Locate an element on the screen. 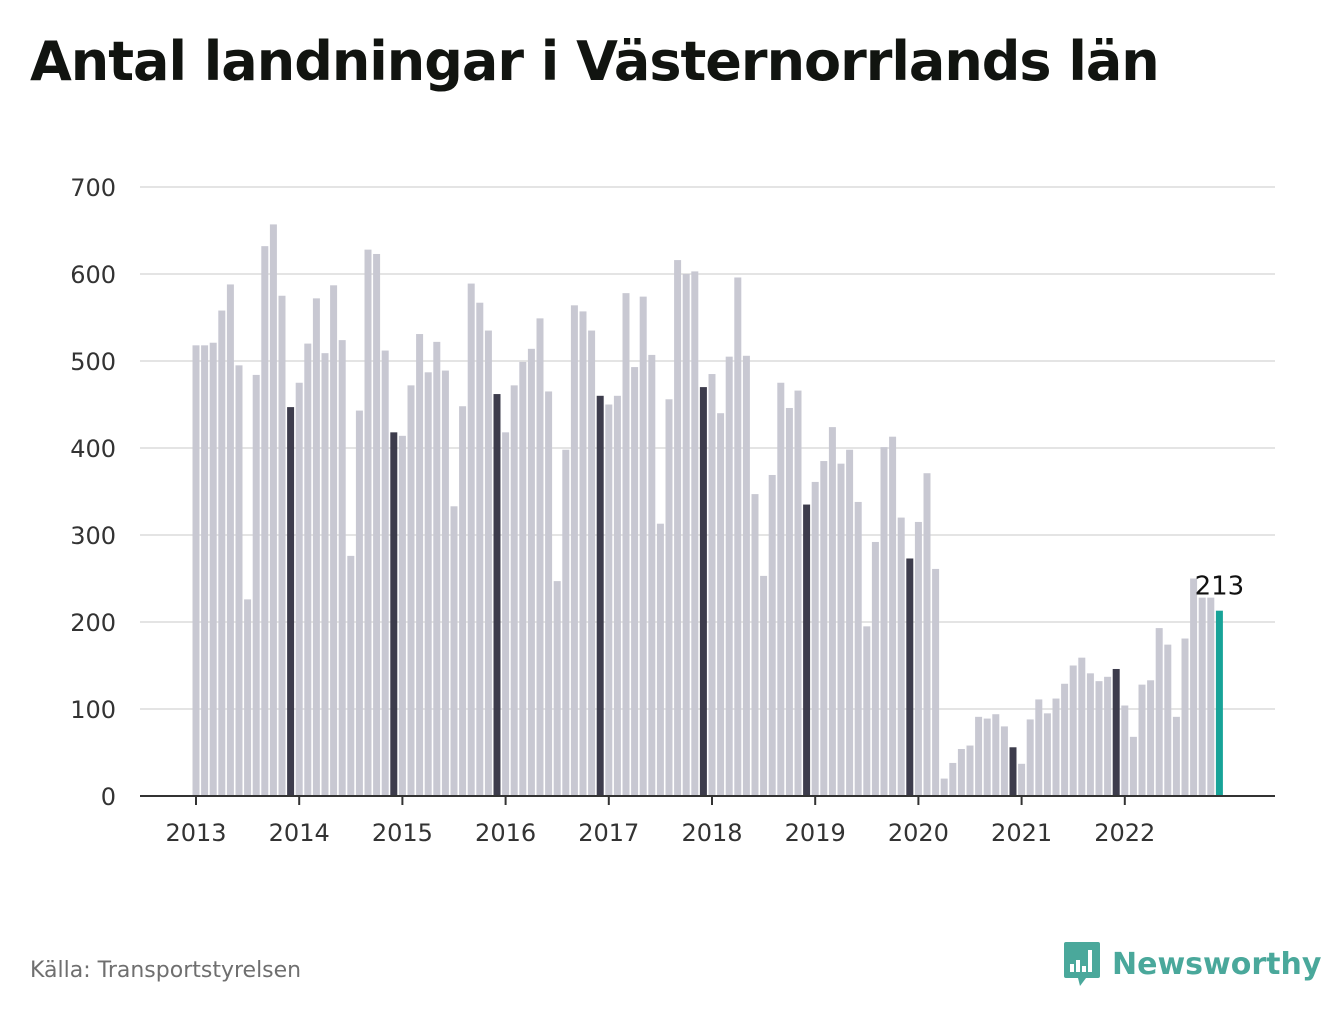  brand-logo: Newsworthy is located at coordinates (1191, 964).